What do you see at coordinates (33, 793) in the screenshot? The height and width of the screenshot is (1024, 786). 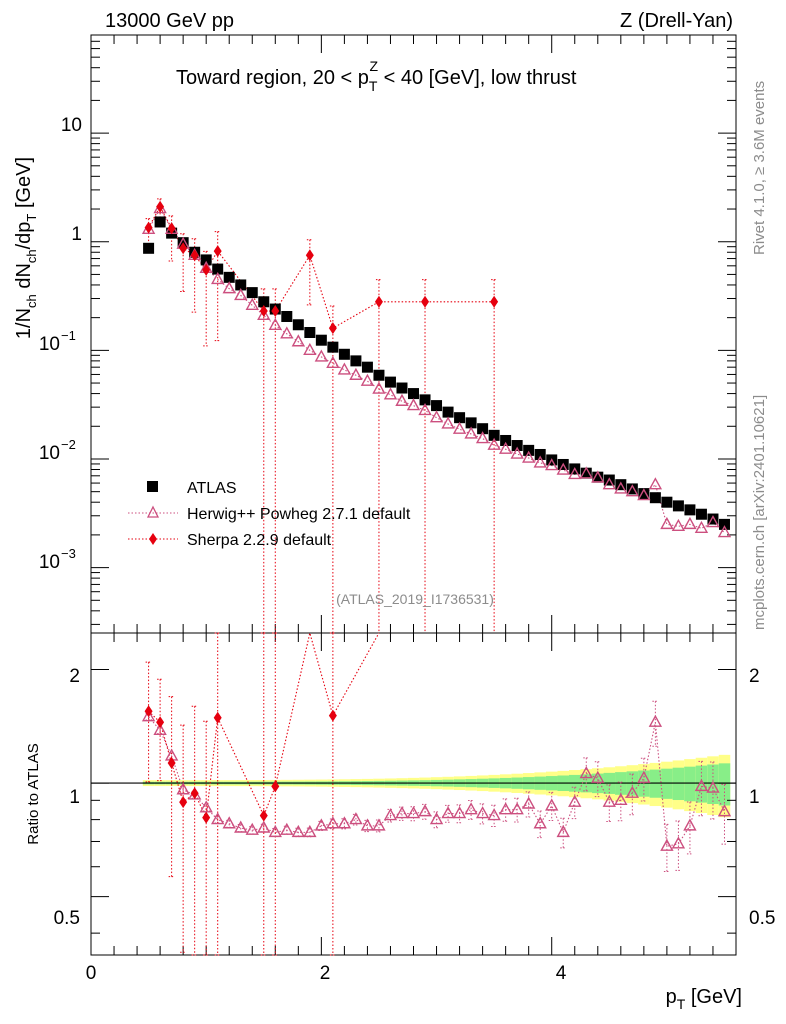 I see `ratio-y-axis-label: Ratio to ATLAS` at bounding box center [33, 793].